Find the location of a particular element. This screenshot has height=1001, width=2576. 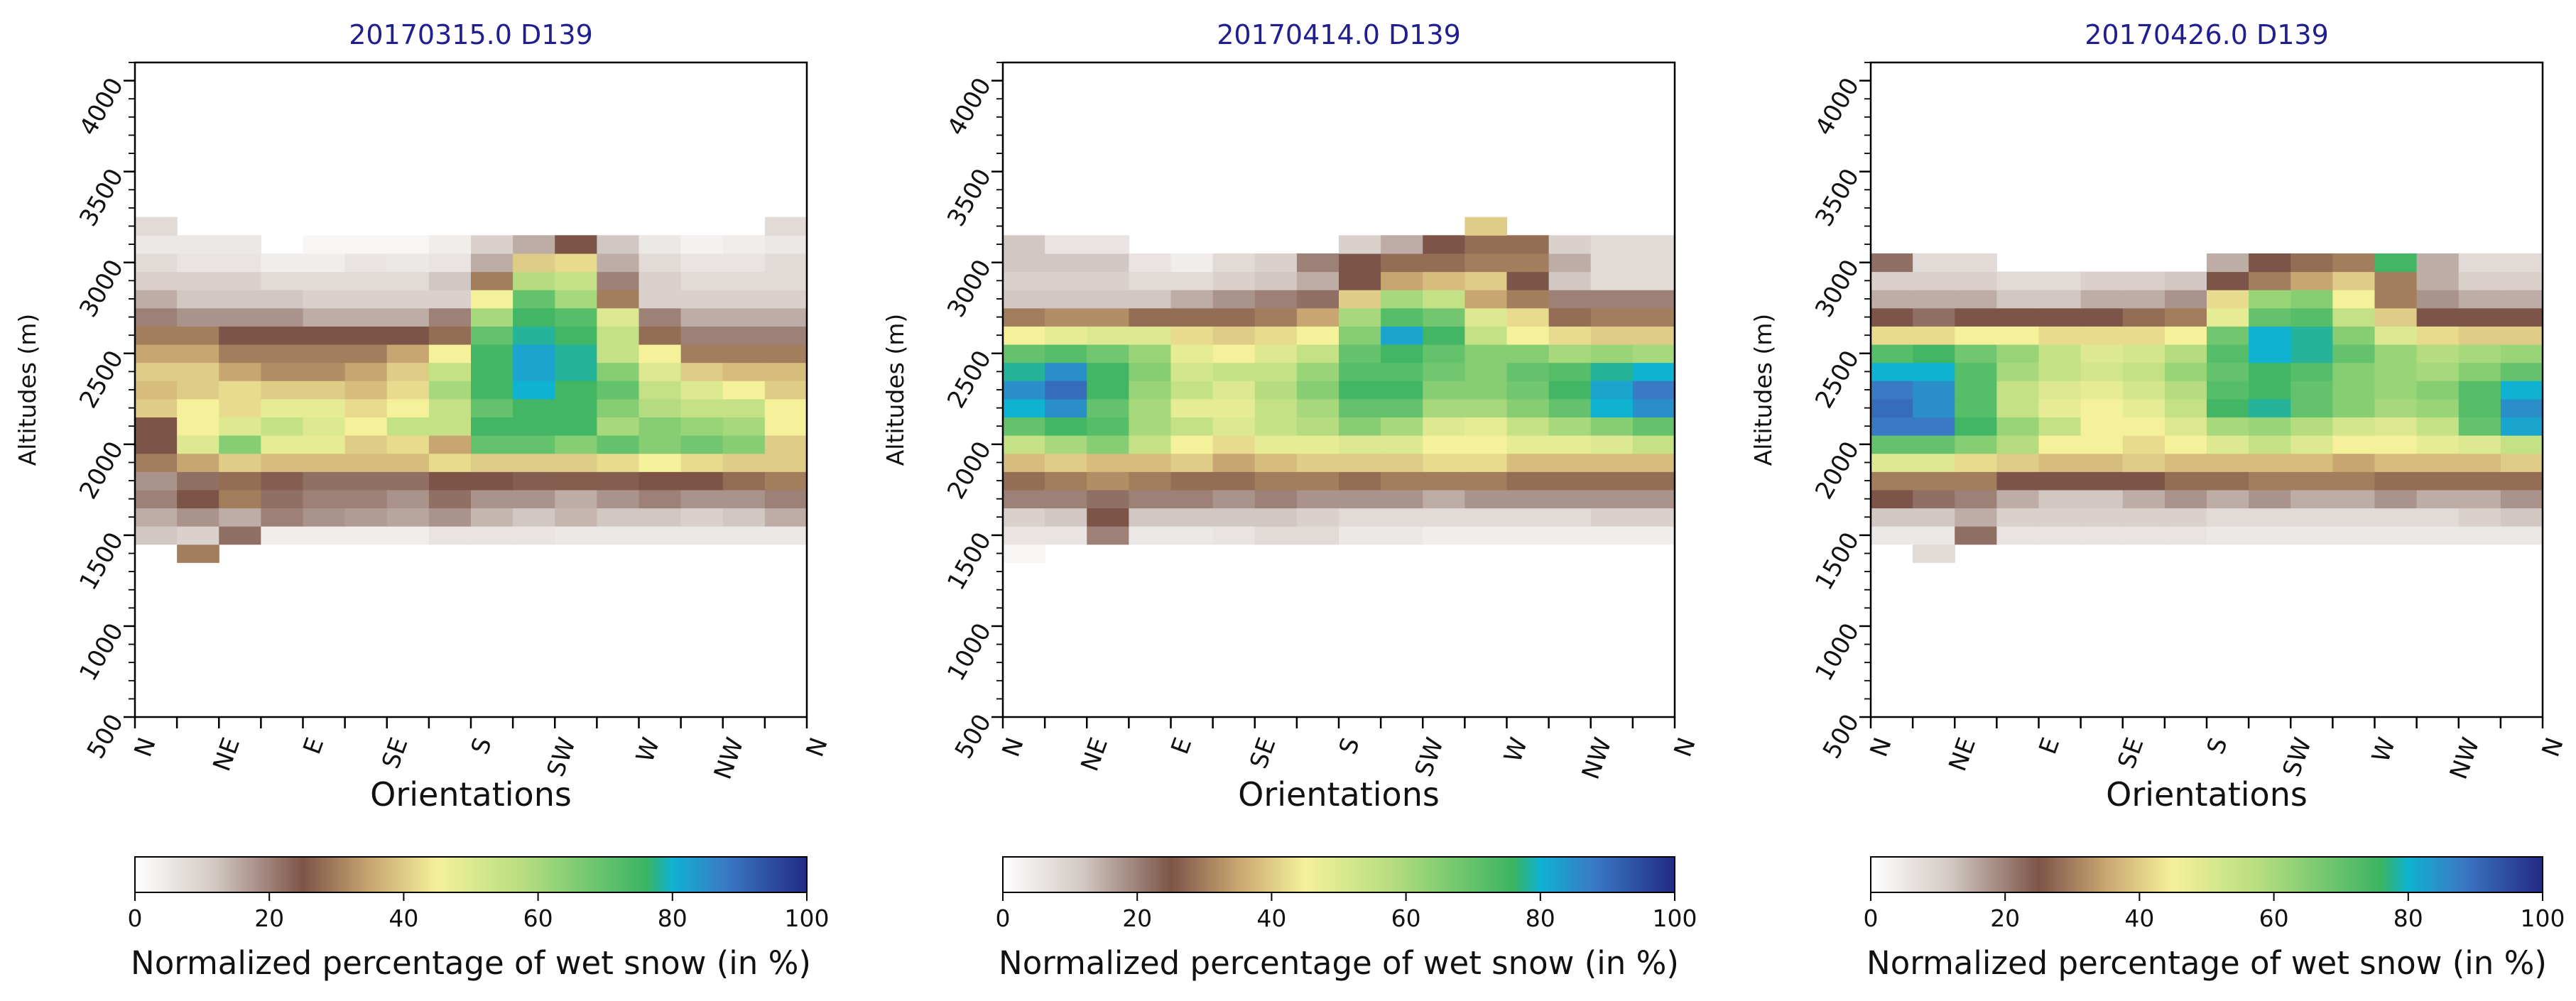

x-tick-label: N is located at coordinates (1684, 747).